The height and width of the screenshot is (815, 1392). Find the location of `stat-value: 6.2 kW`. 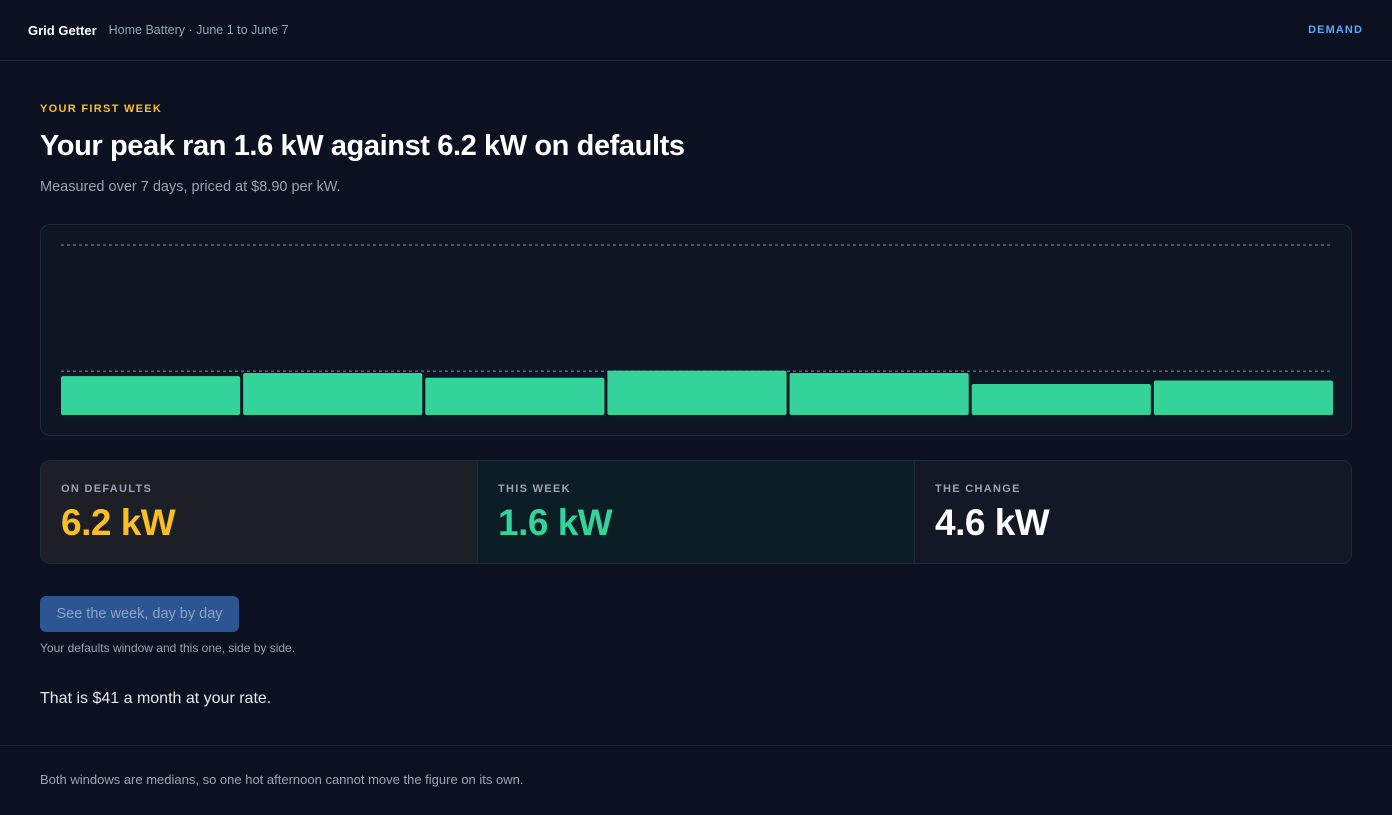

stat-value: 6.2 kW is located at coordinates (118, 522).